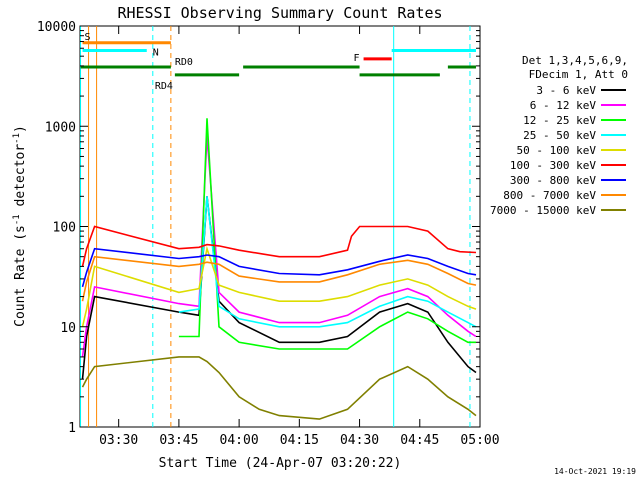 The width and height of the screenshot is (640, 480). What do you see at coordinates (559, 120) in the screenshot?
I see `legend-label-2: 12 - 25 keV` at bounding box center [559, 120].